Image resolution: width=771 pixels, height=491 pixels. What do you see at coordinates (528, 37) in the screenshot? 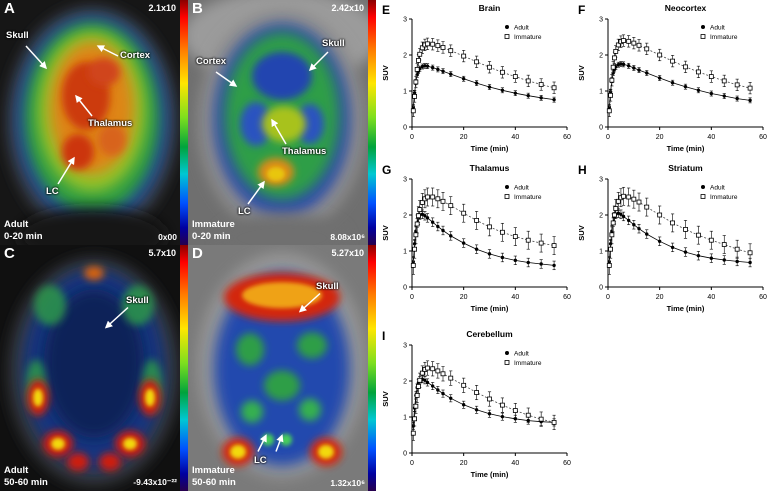
I see `legend-label-immature: Immature` at bounding box center [528, 37].